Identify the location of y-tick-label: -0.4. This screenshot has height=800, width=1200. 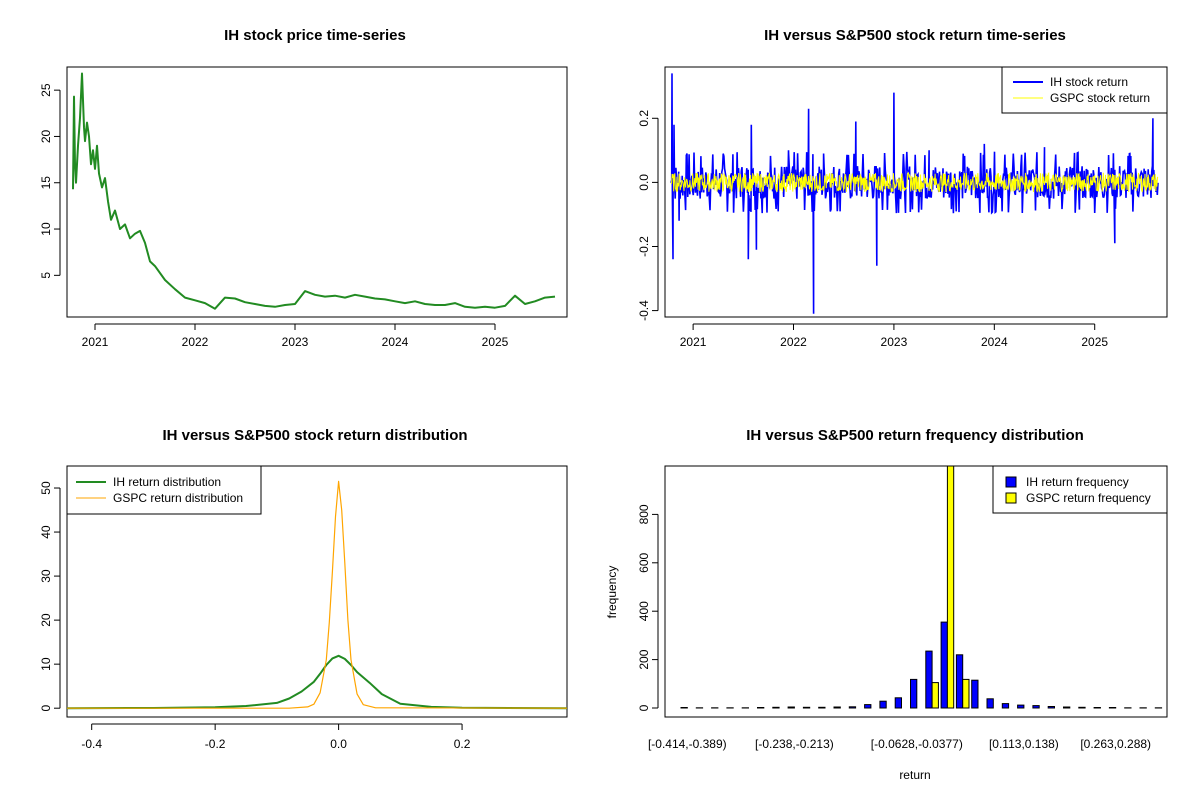
(644, 310).